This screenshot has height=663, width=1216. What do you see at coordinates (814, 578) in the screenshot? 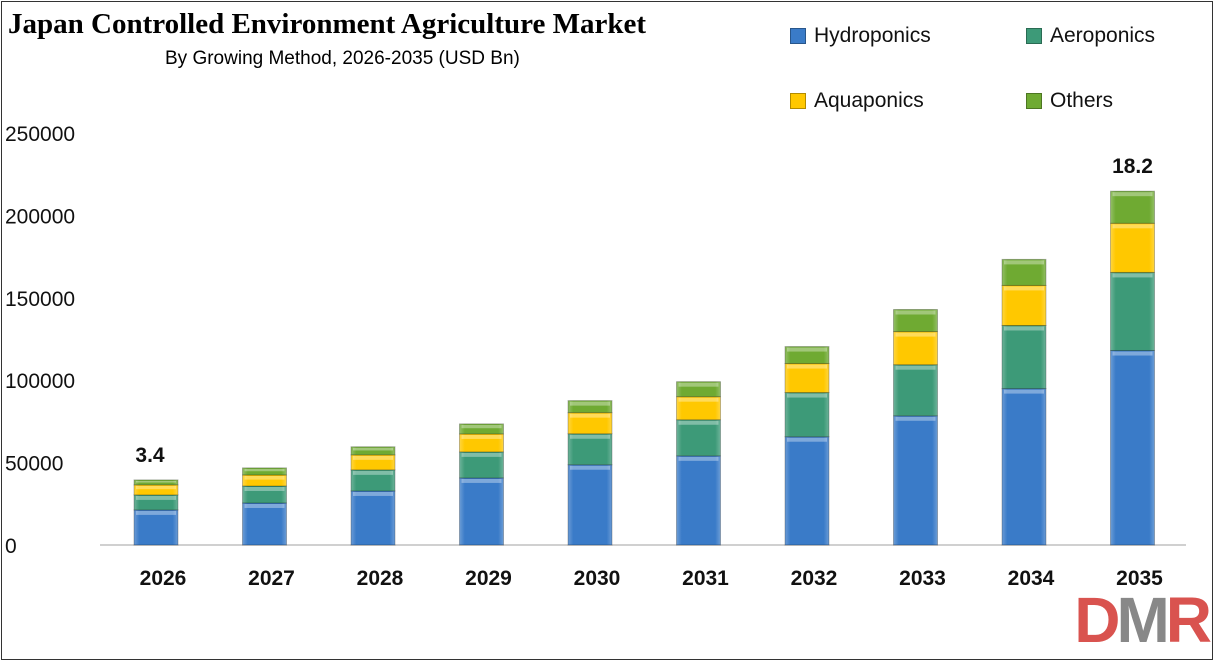
I see `x-tick-label: 2032` at bounding box center [814, 578].